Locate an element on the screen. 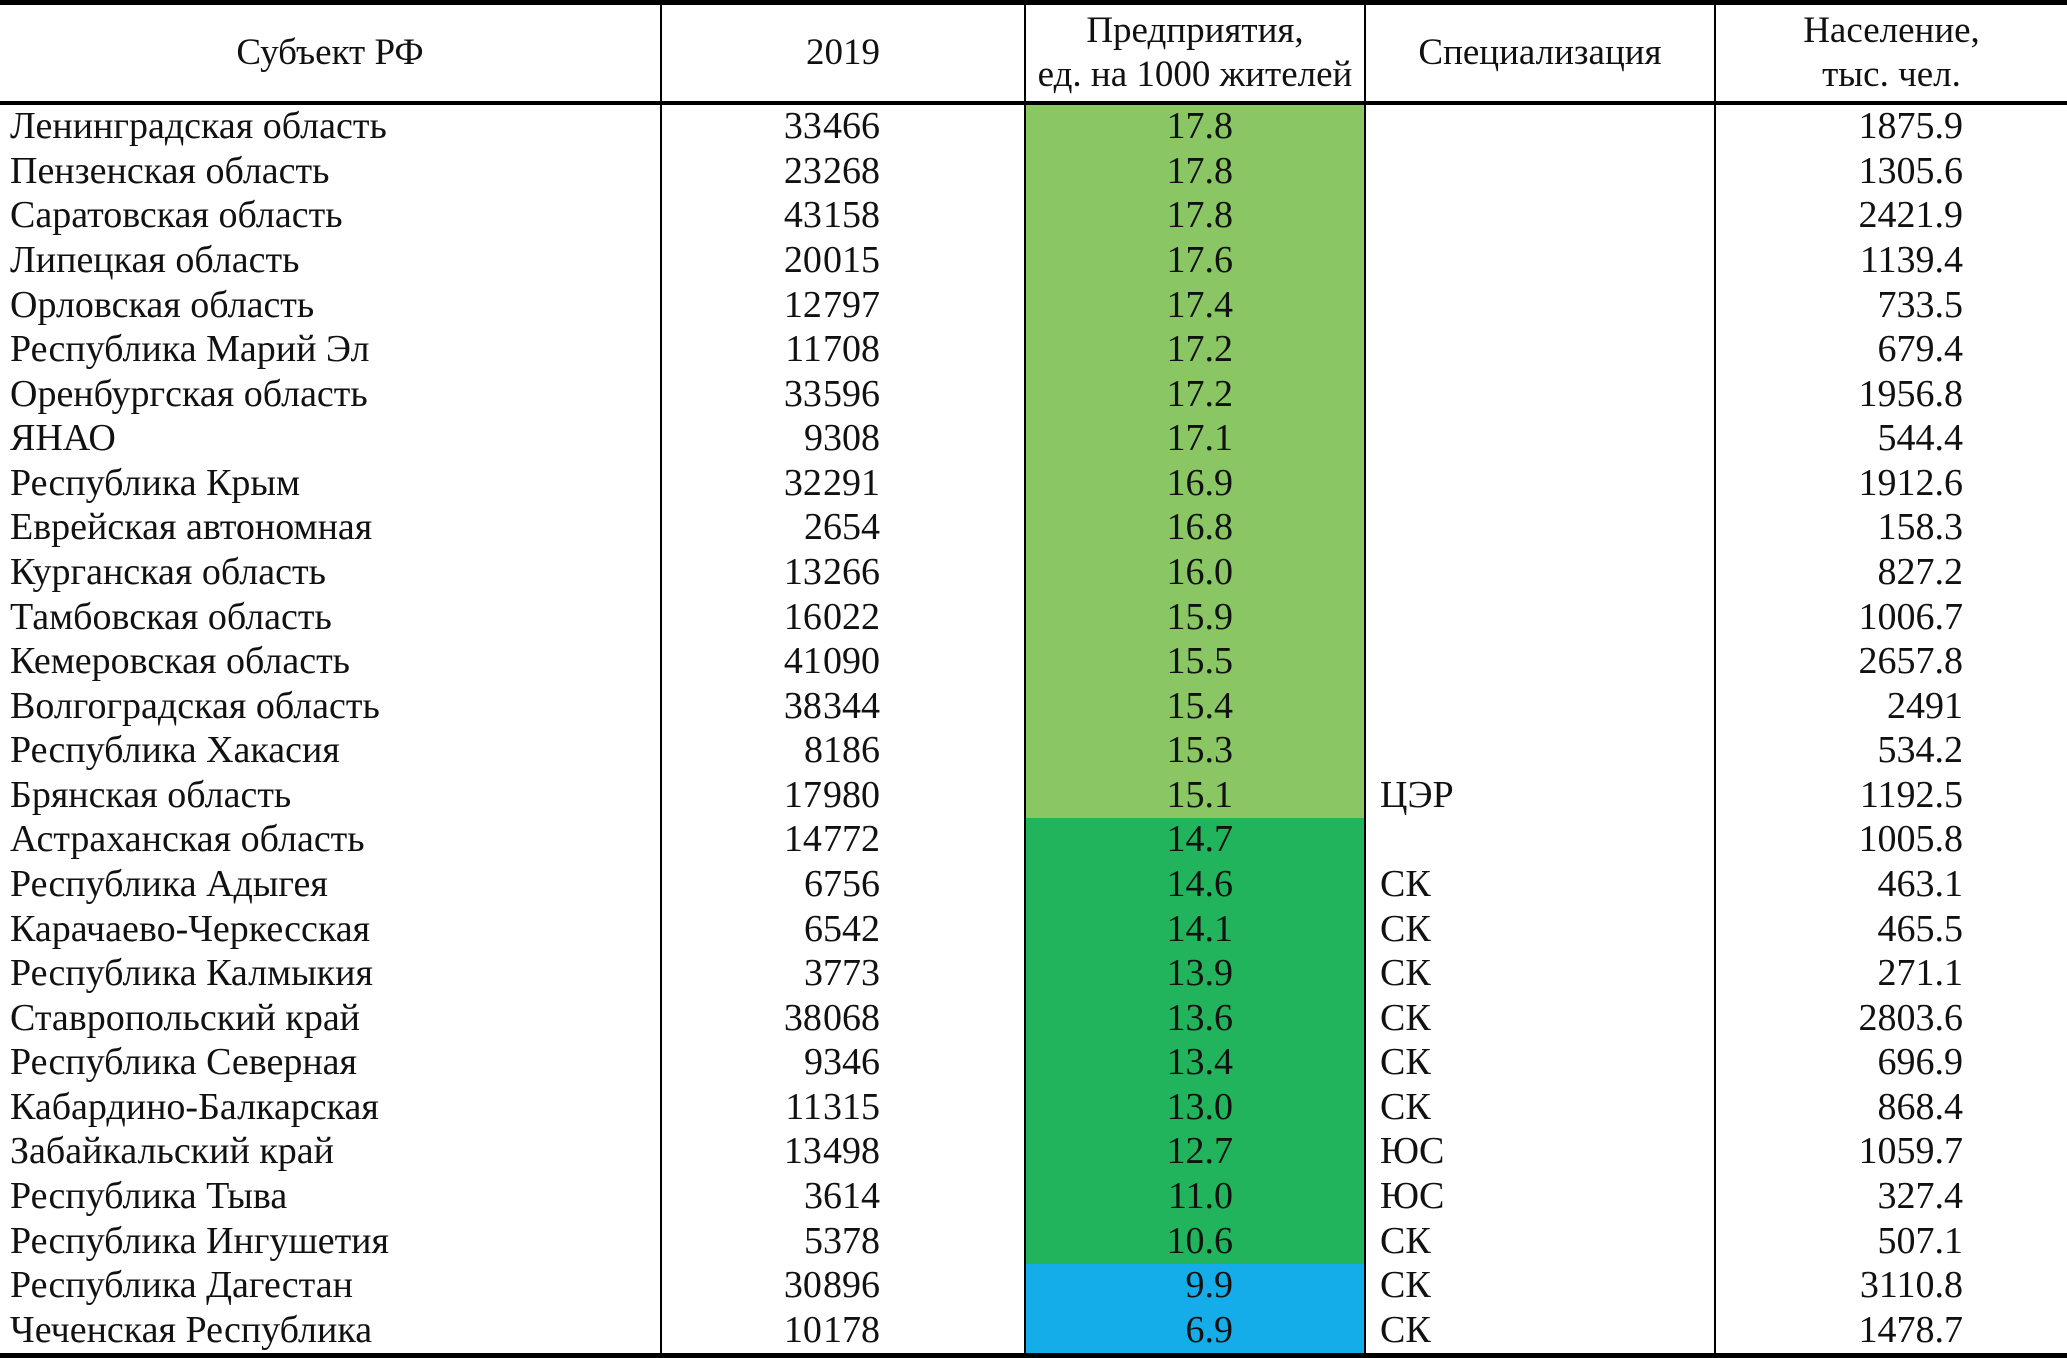 Image resolution: width=2067 pixels, height=1358 pixels. cell-2019: 11 708 is located at coordinates (842, 350).